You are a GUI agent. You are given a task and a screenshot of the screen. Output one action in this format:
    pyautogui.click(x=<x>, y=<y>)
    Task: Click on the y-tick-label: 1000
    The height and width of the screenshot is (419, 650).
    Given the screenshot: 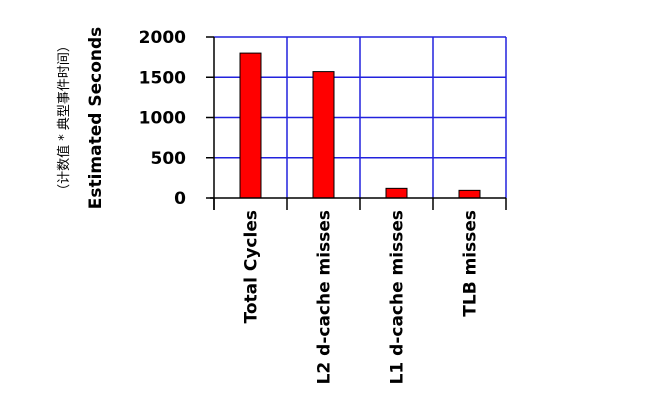 What is the action you would take?
    pyautogui.click(x=162, y=119)
    